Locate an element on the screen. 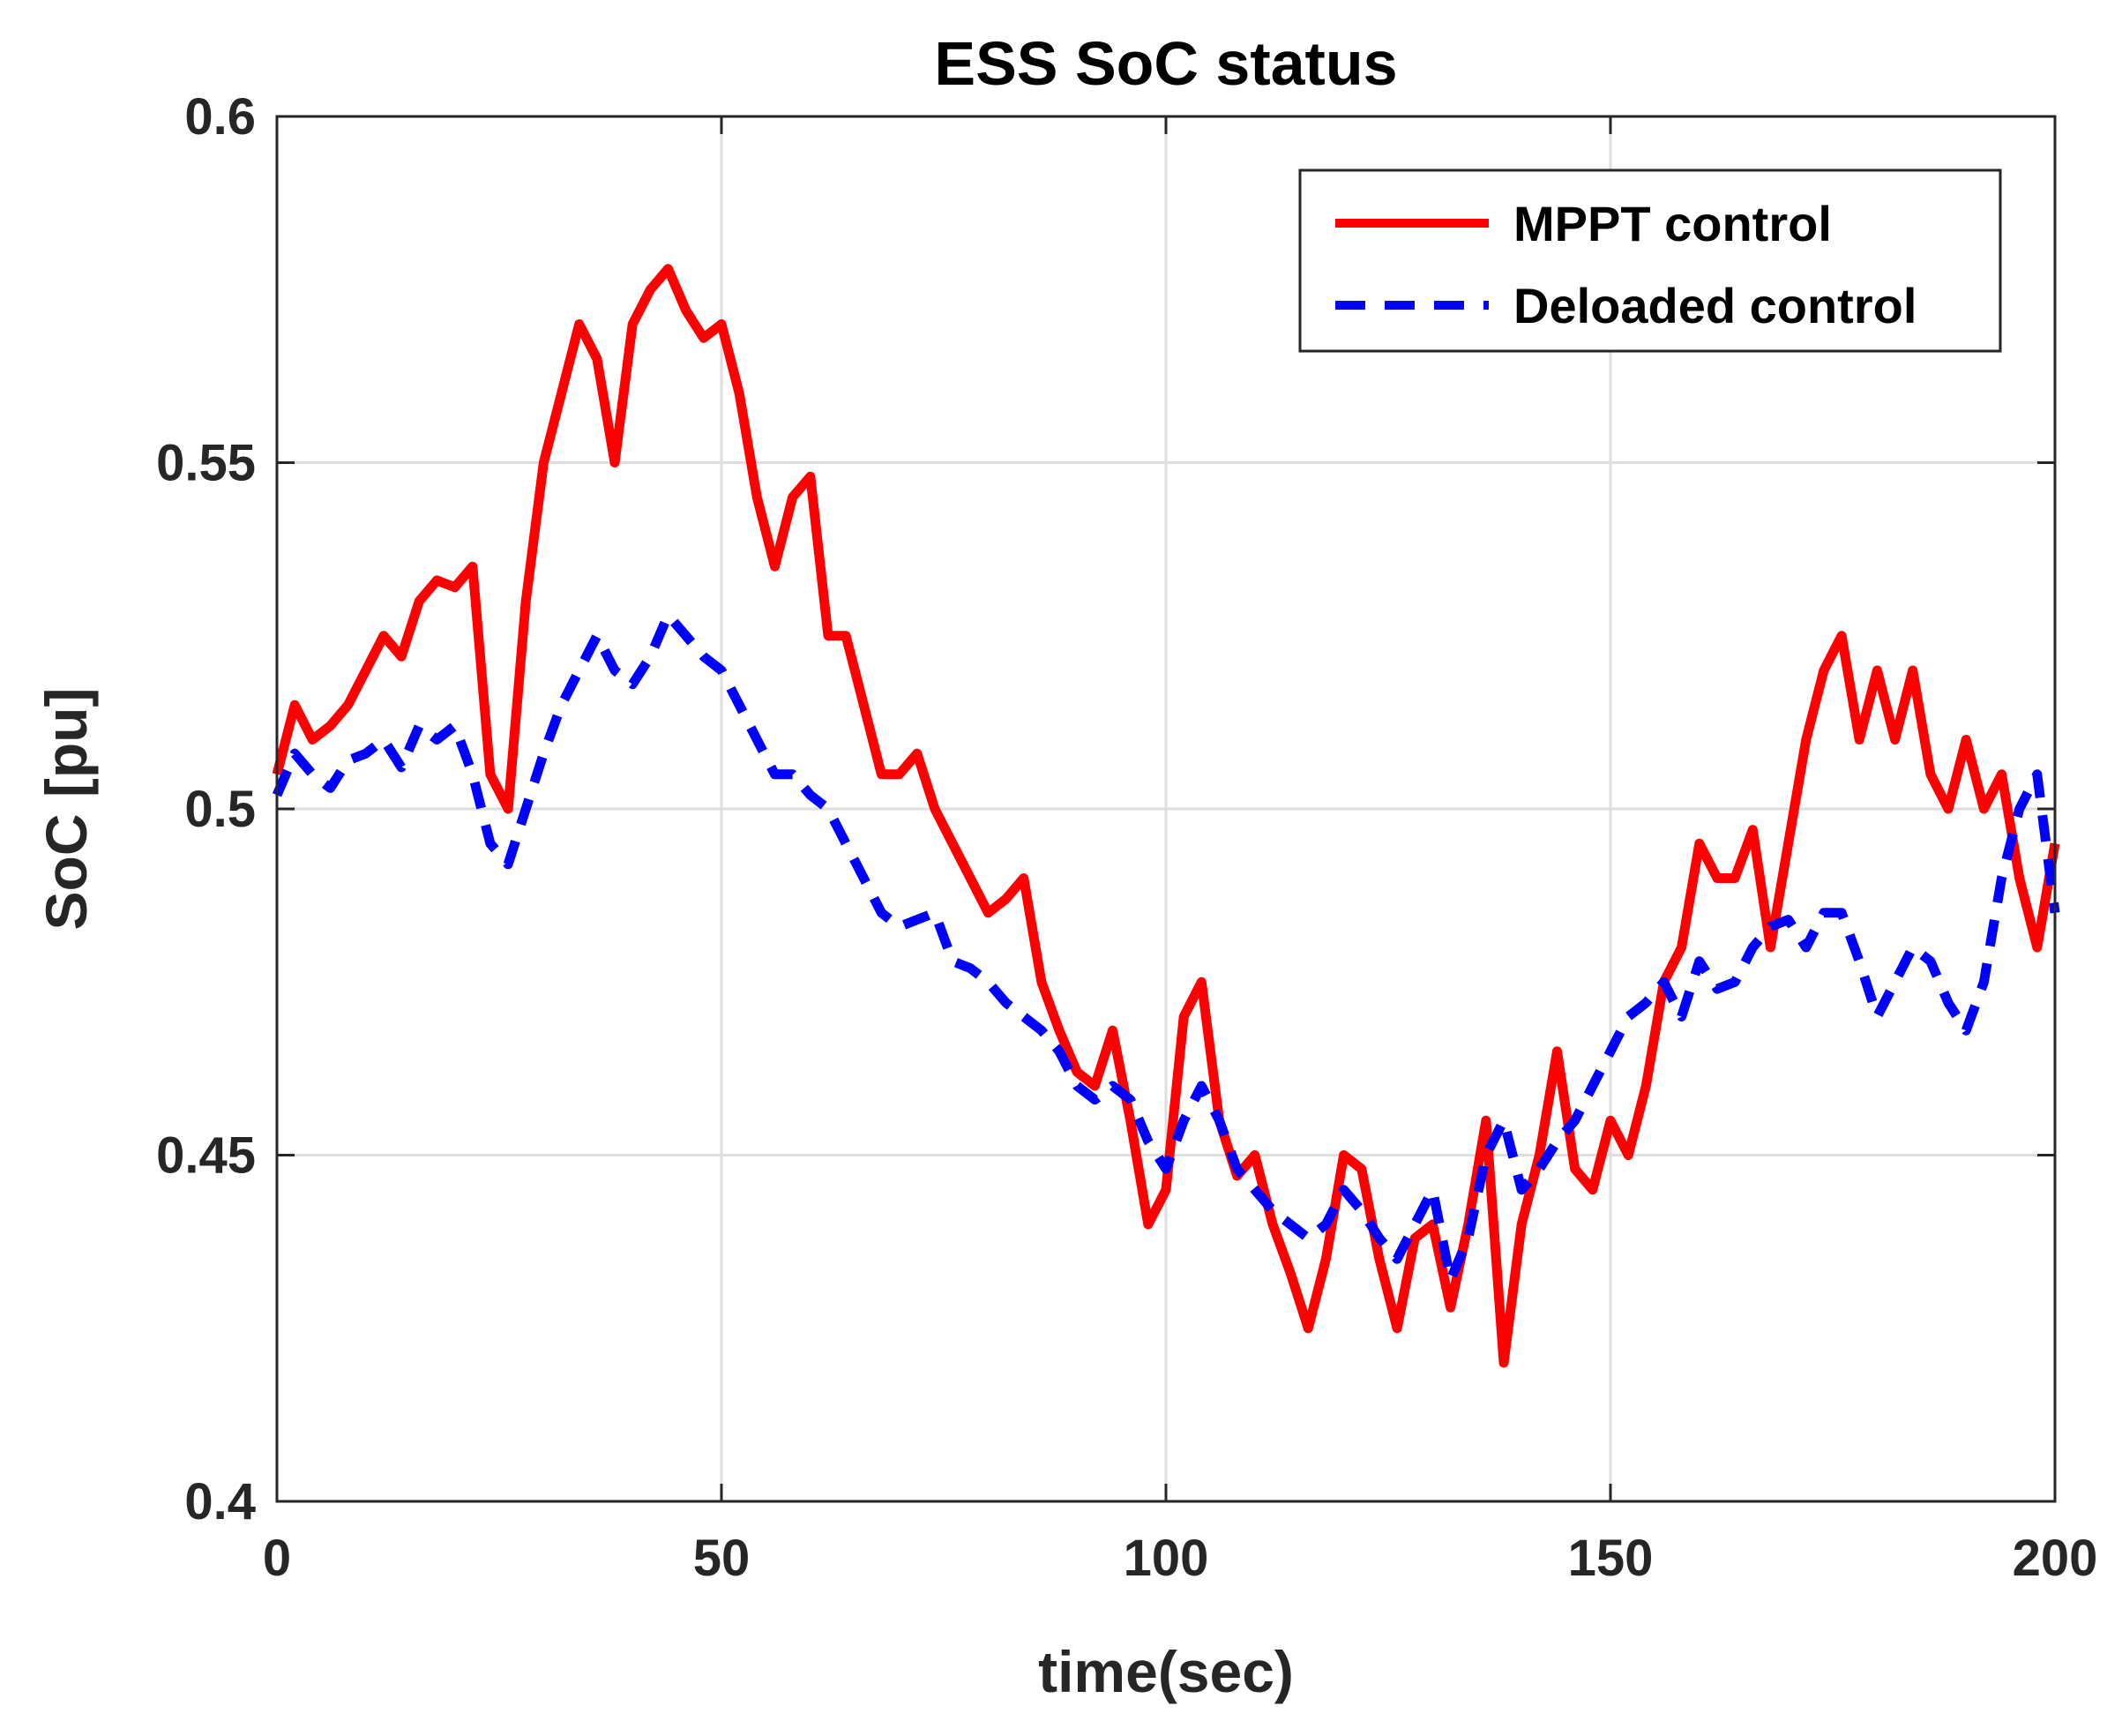  y-tick-label: 0.55 is located at coordinates (206, 463).